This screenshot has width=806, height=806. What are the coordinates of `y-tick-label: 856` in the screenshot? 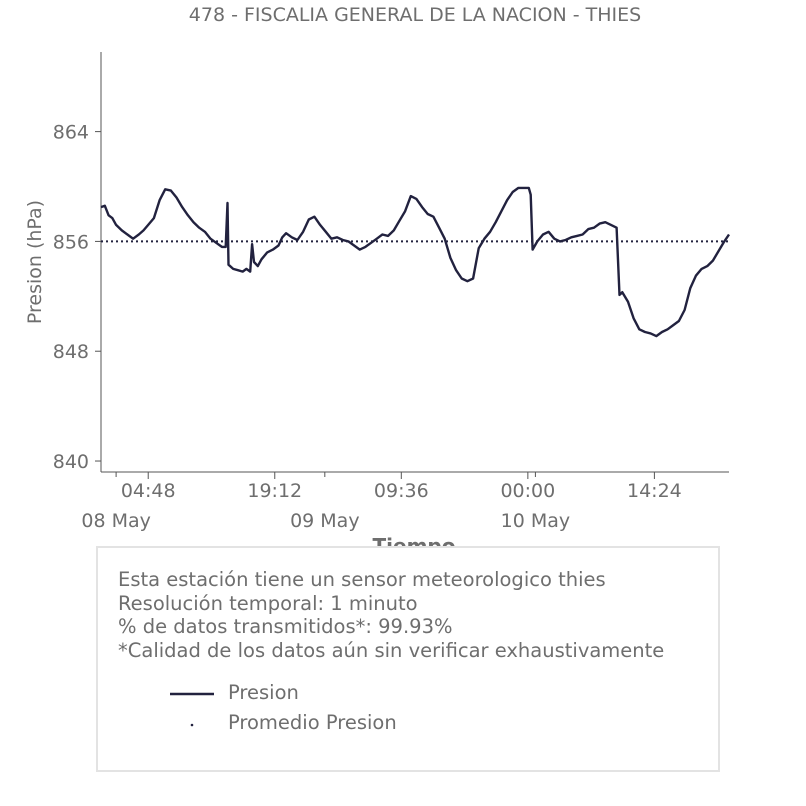 It's located at (71, 242).